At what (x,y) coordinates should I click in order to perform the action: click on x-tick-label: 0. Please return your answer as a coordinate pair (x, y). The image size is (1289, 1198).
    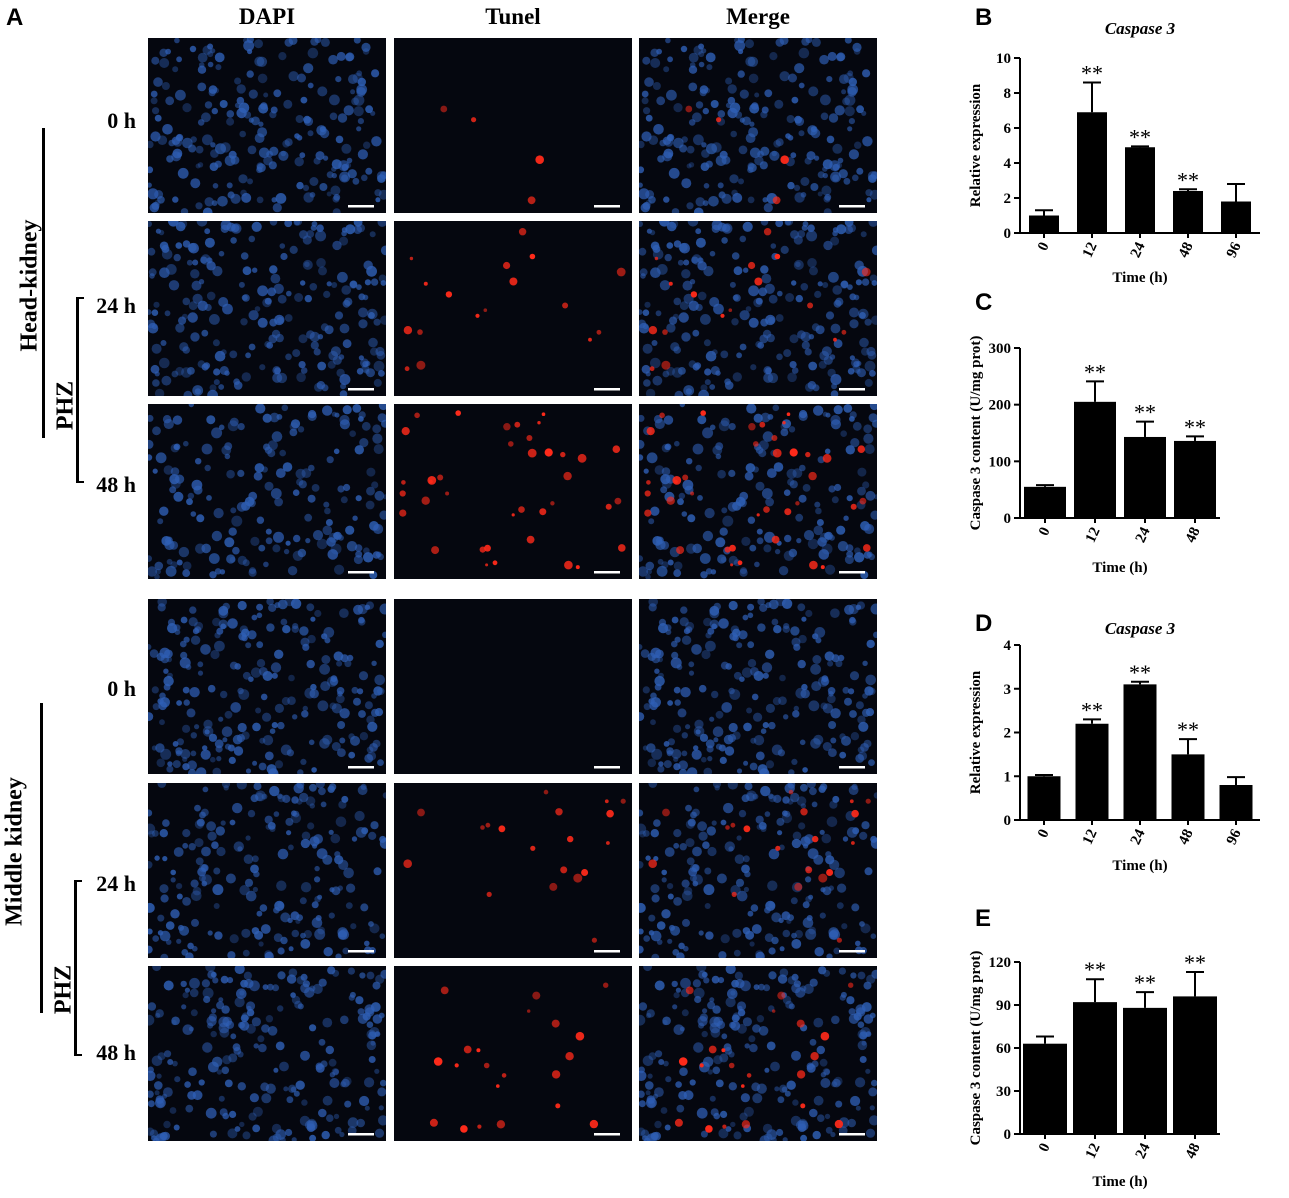
    Looking at the image, I should click on (1044, 834).